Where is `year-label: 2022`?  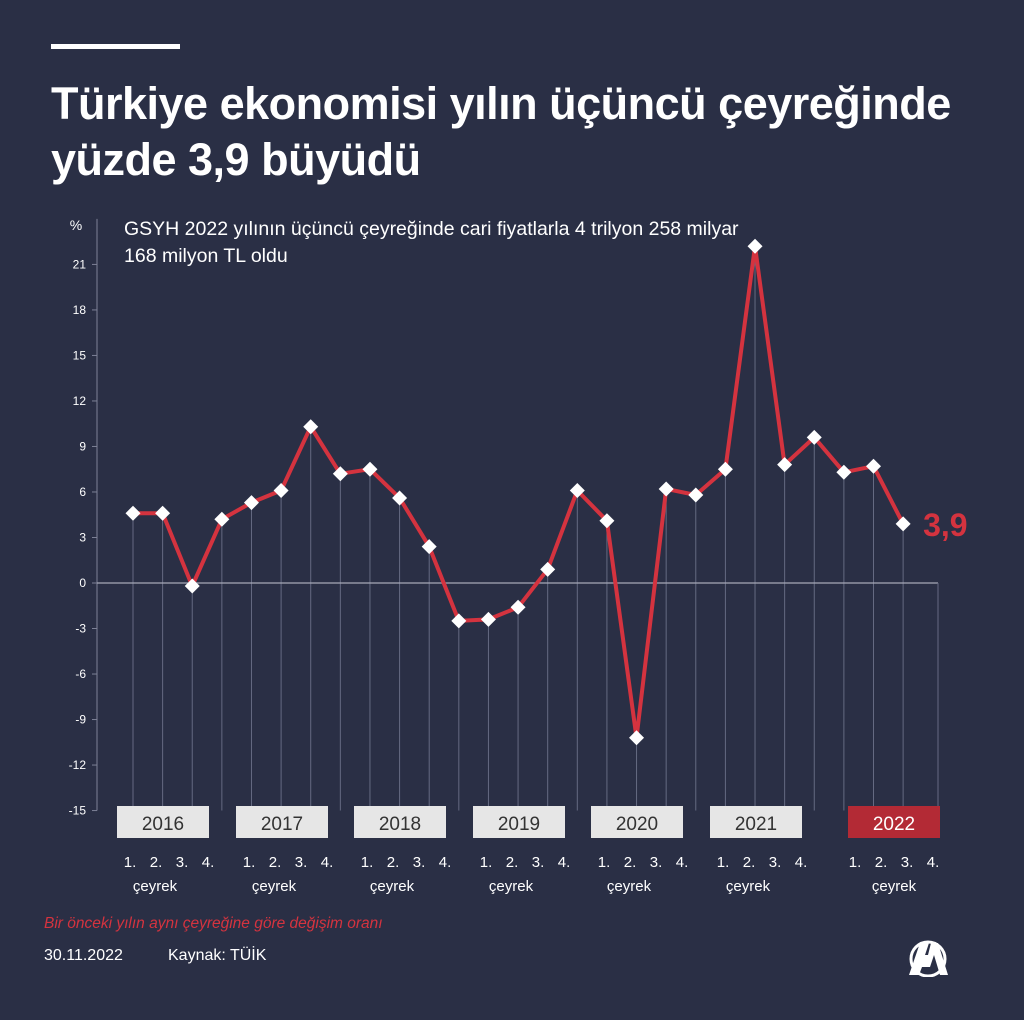
year-label: 2022 is located at coordinates (894, 824).